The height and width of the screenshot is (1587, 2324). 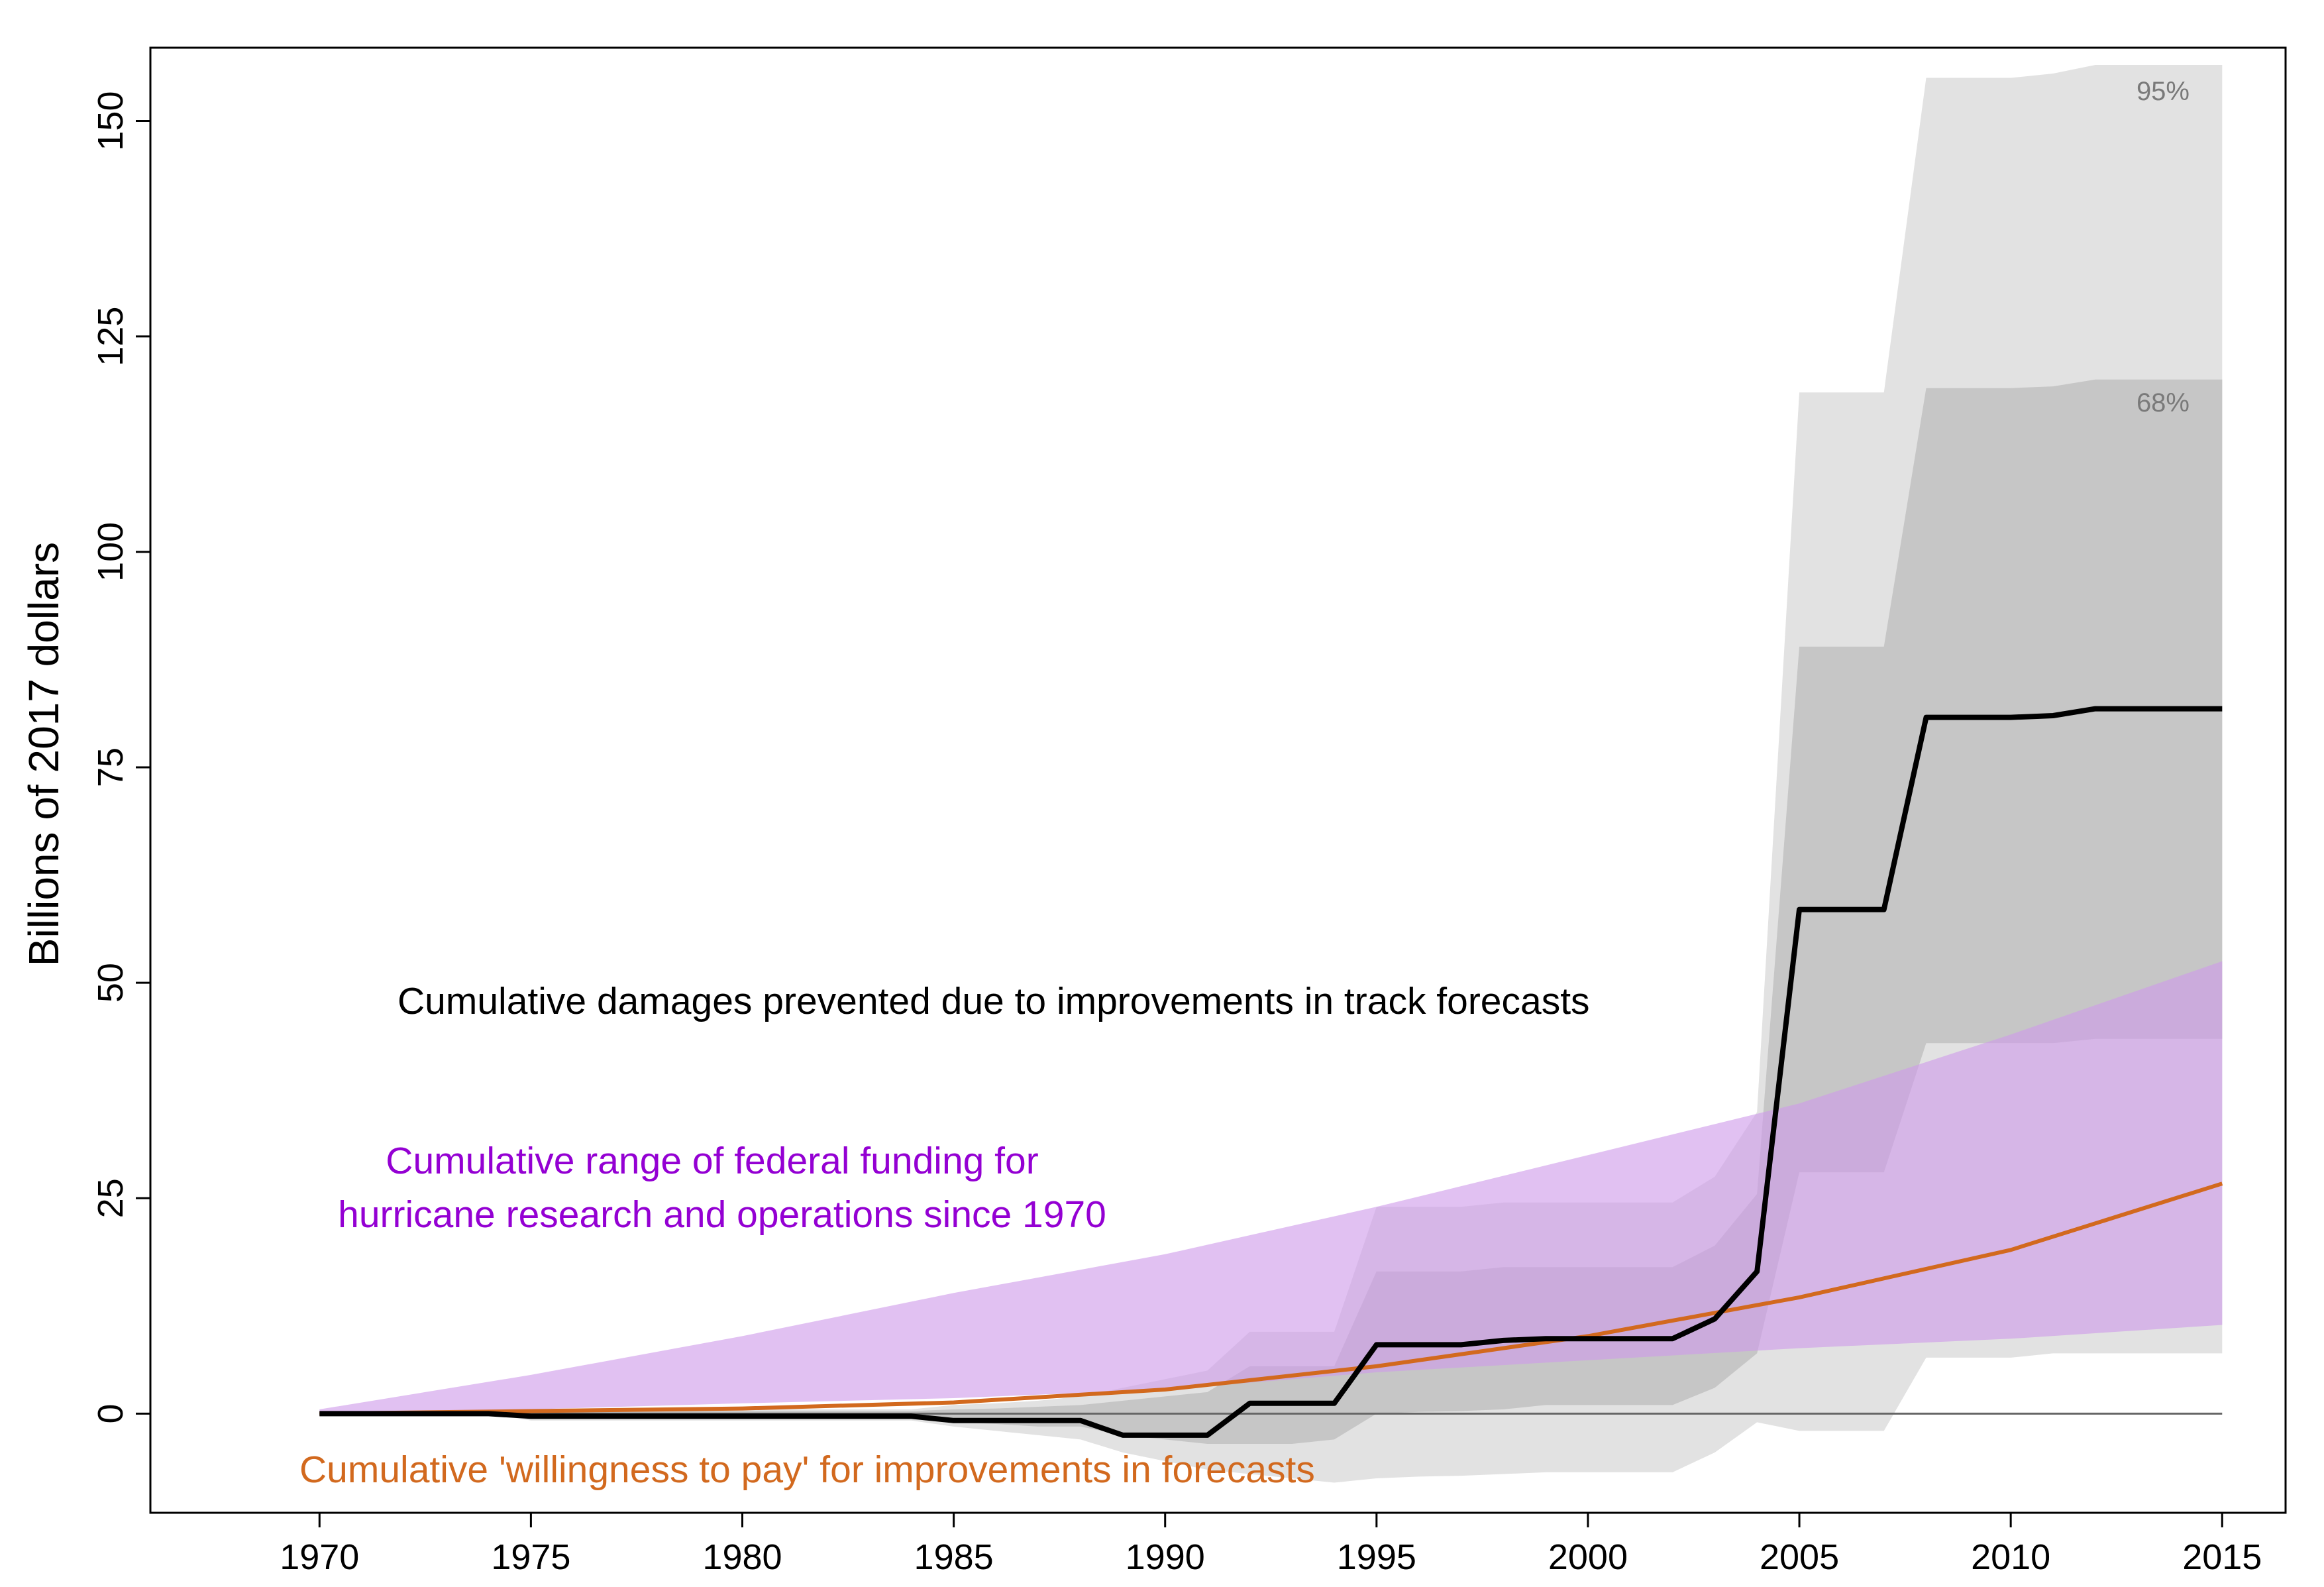 What do you see at coordinates (111, 1198) in the screenshot?
I see `y-tick-label: 25` at bounding box center [111, 1198].